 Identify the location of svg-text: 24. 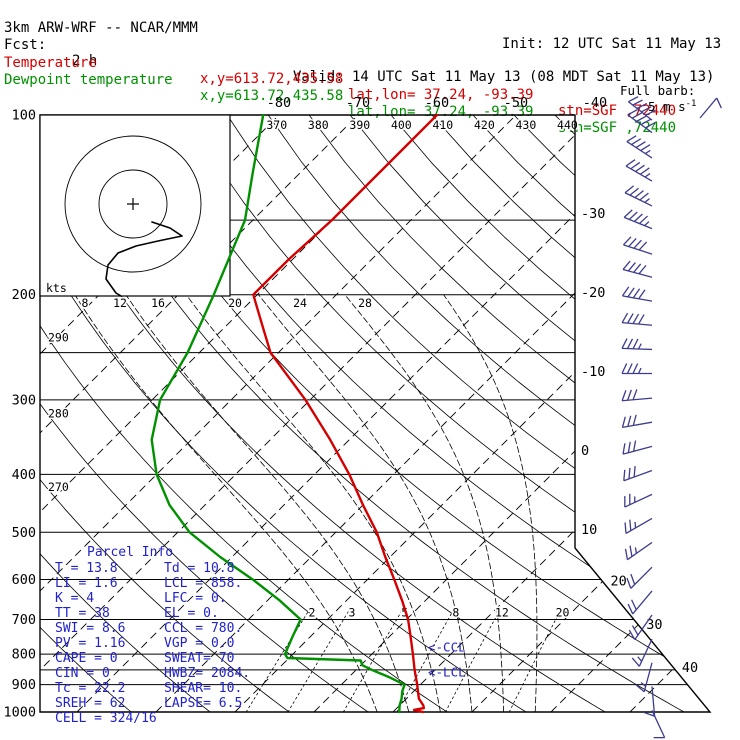
(300, 303).